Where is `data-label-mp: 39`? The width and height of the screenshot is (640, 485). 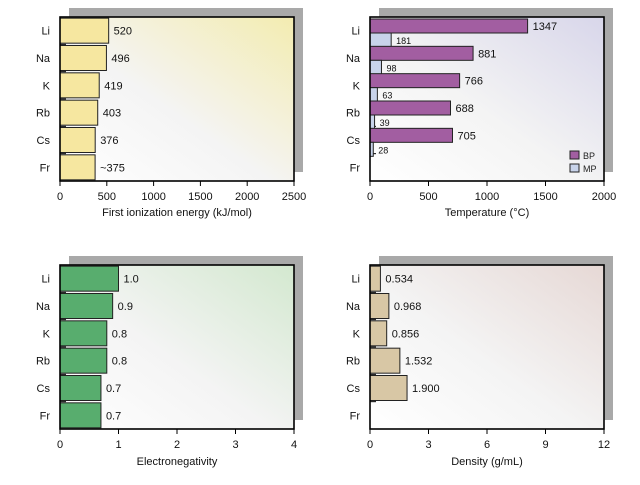 data-label-mp: 39 is located at coordinates (385, 123).